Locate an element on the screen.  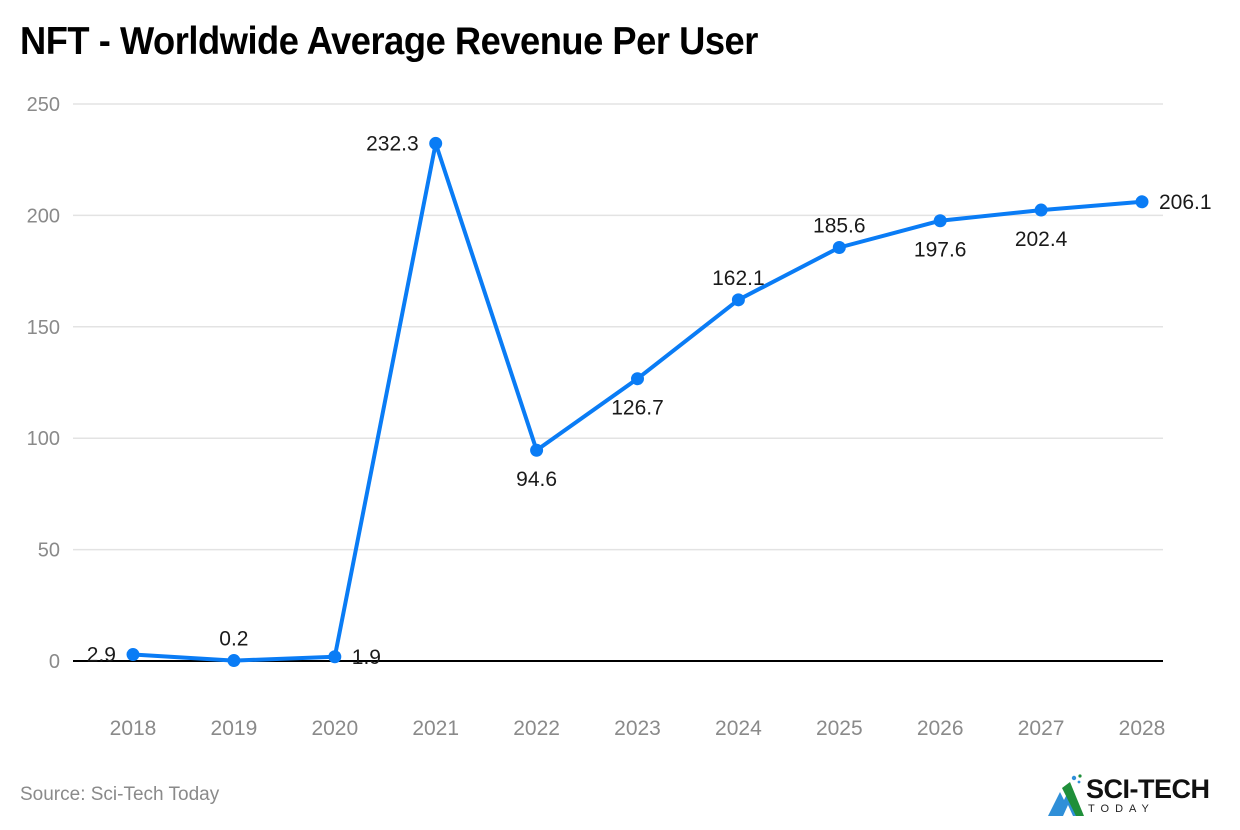
y-tick-label: 250 is located at coordinates (43, 105).